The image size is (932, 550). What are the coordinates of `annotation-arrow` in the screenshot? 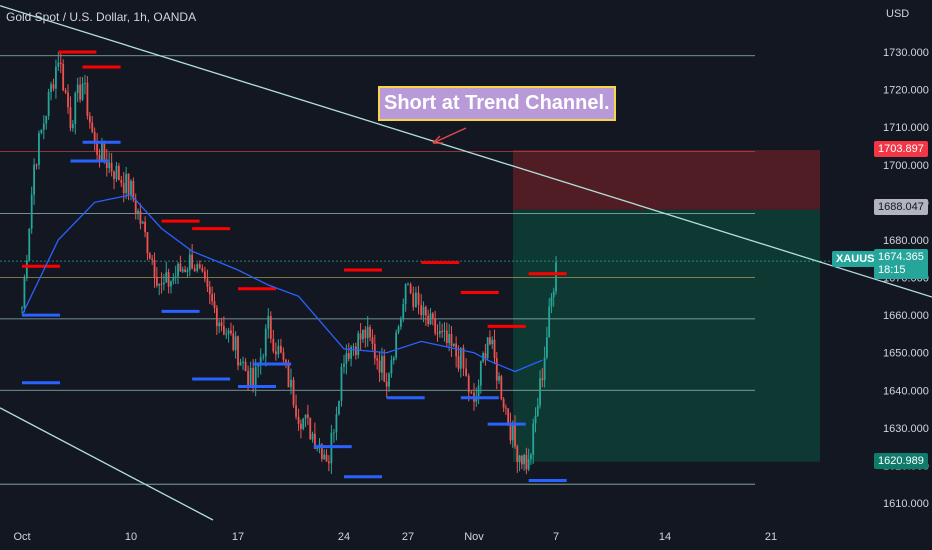 It's located at (449, 135).